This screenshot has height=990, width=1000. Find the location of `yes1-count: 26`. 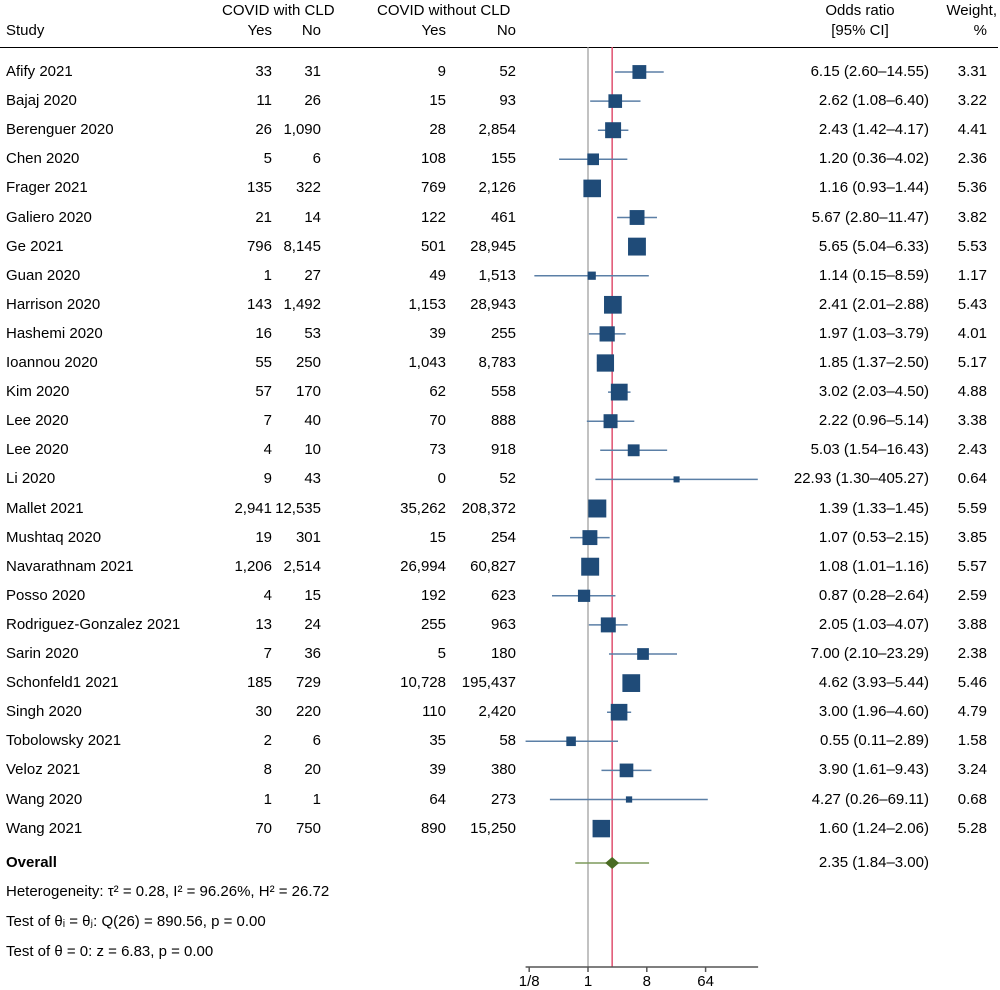

yes1-count: 26 is located at coordinates (263, 130).